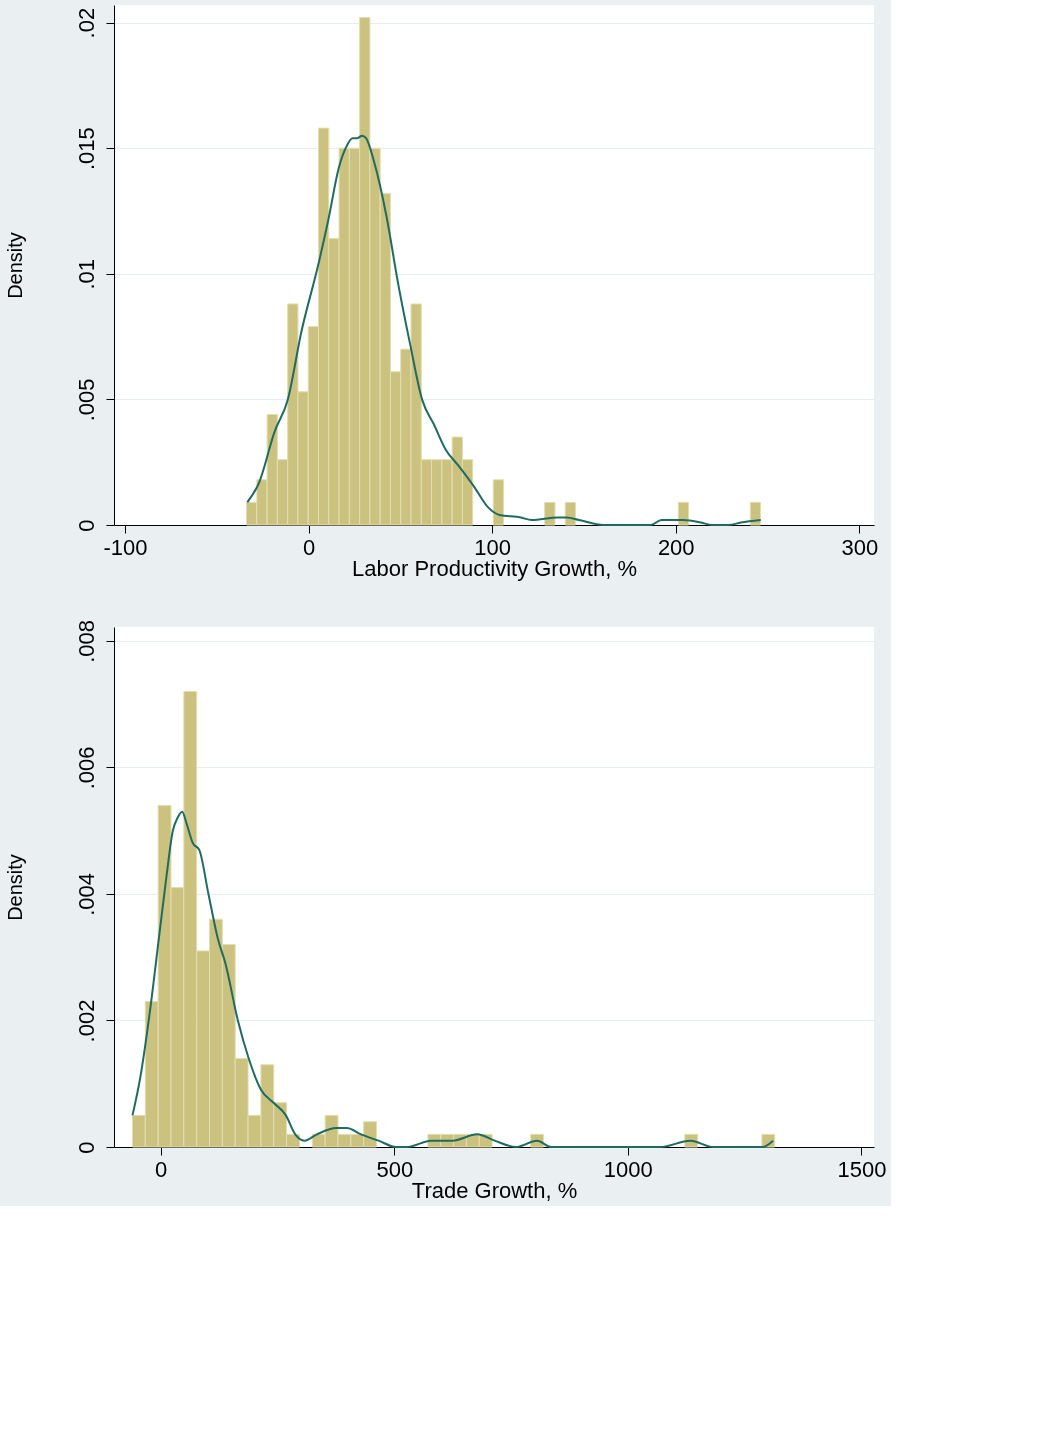 The height and width of the screenshot is (1436, 1058). What do you see at coordinates (860, 547) in the screenshot?
I see `x-tick-label: 300` at bounding box center [860, 547].